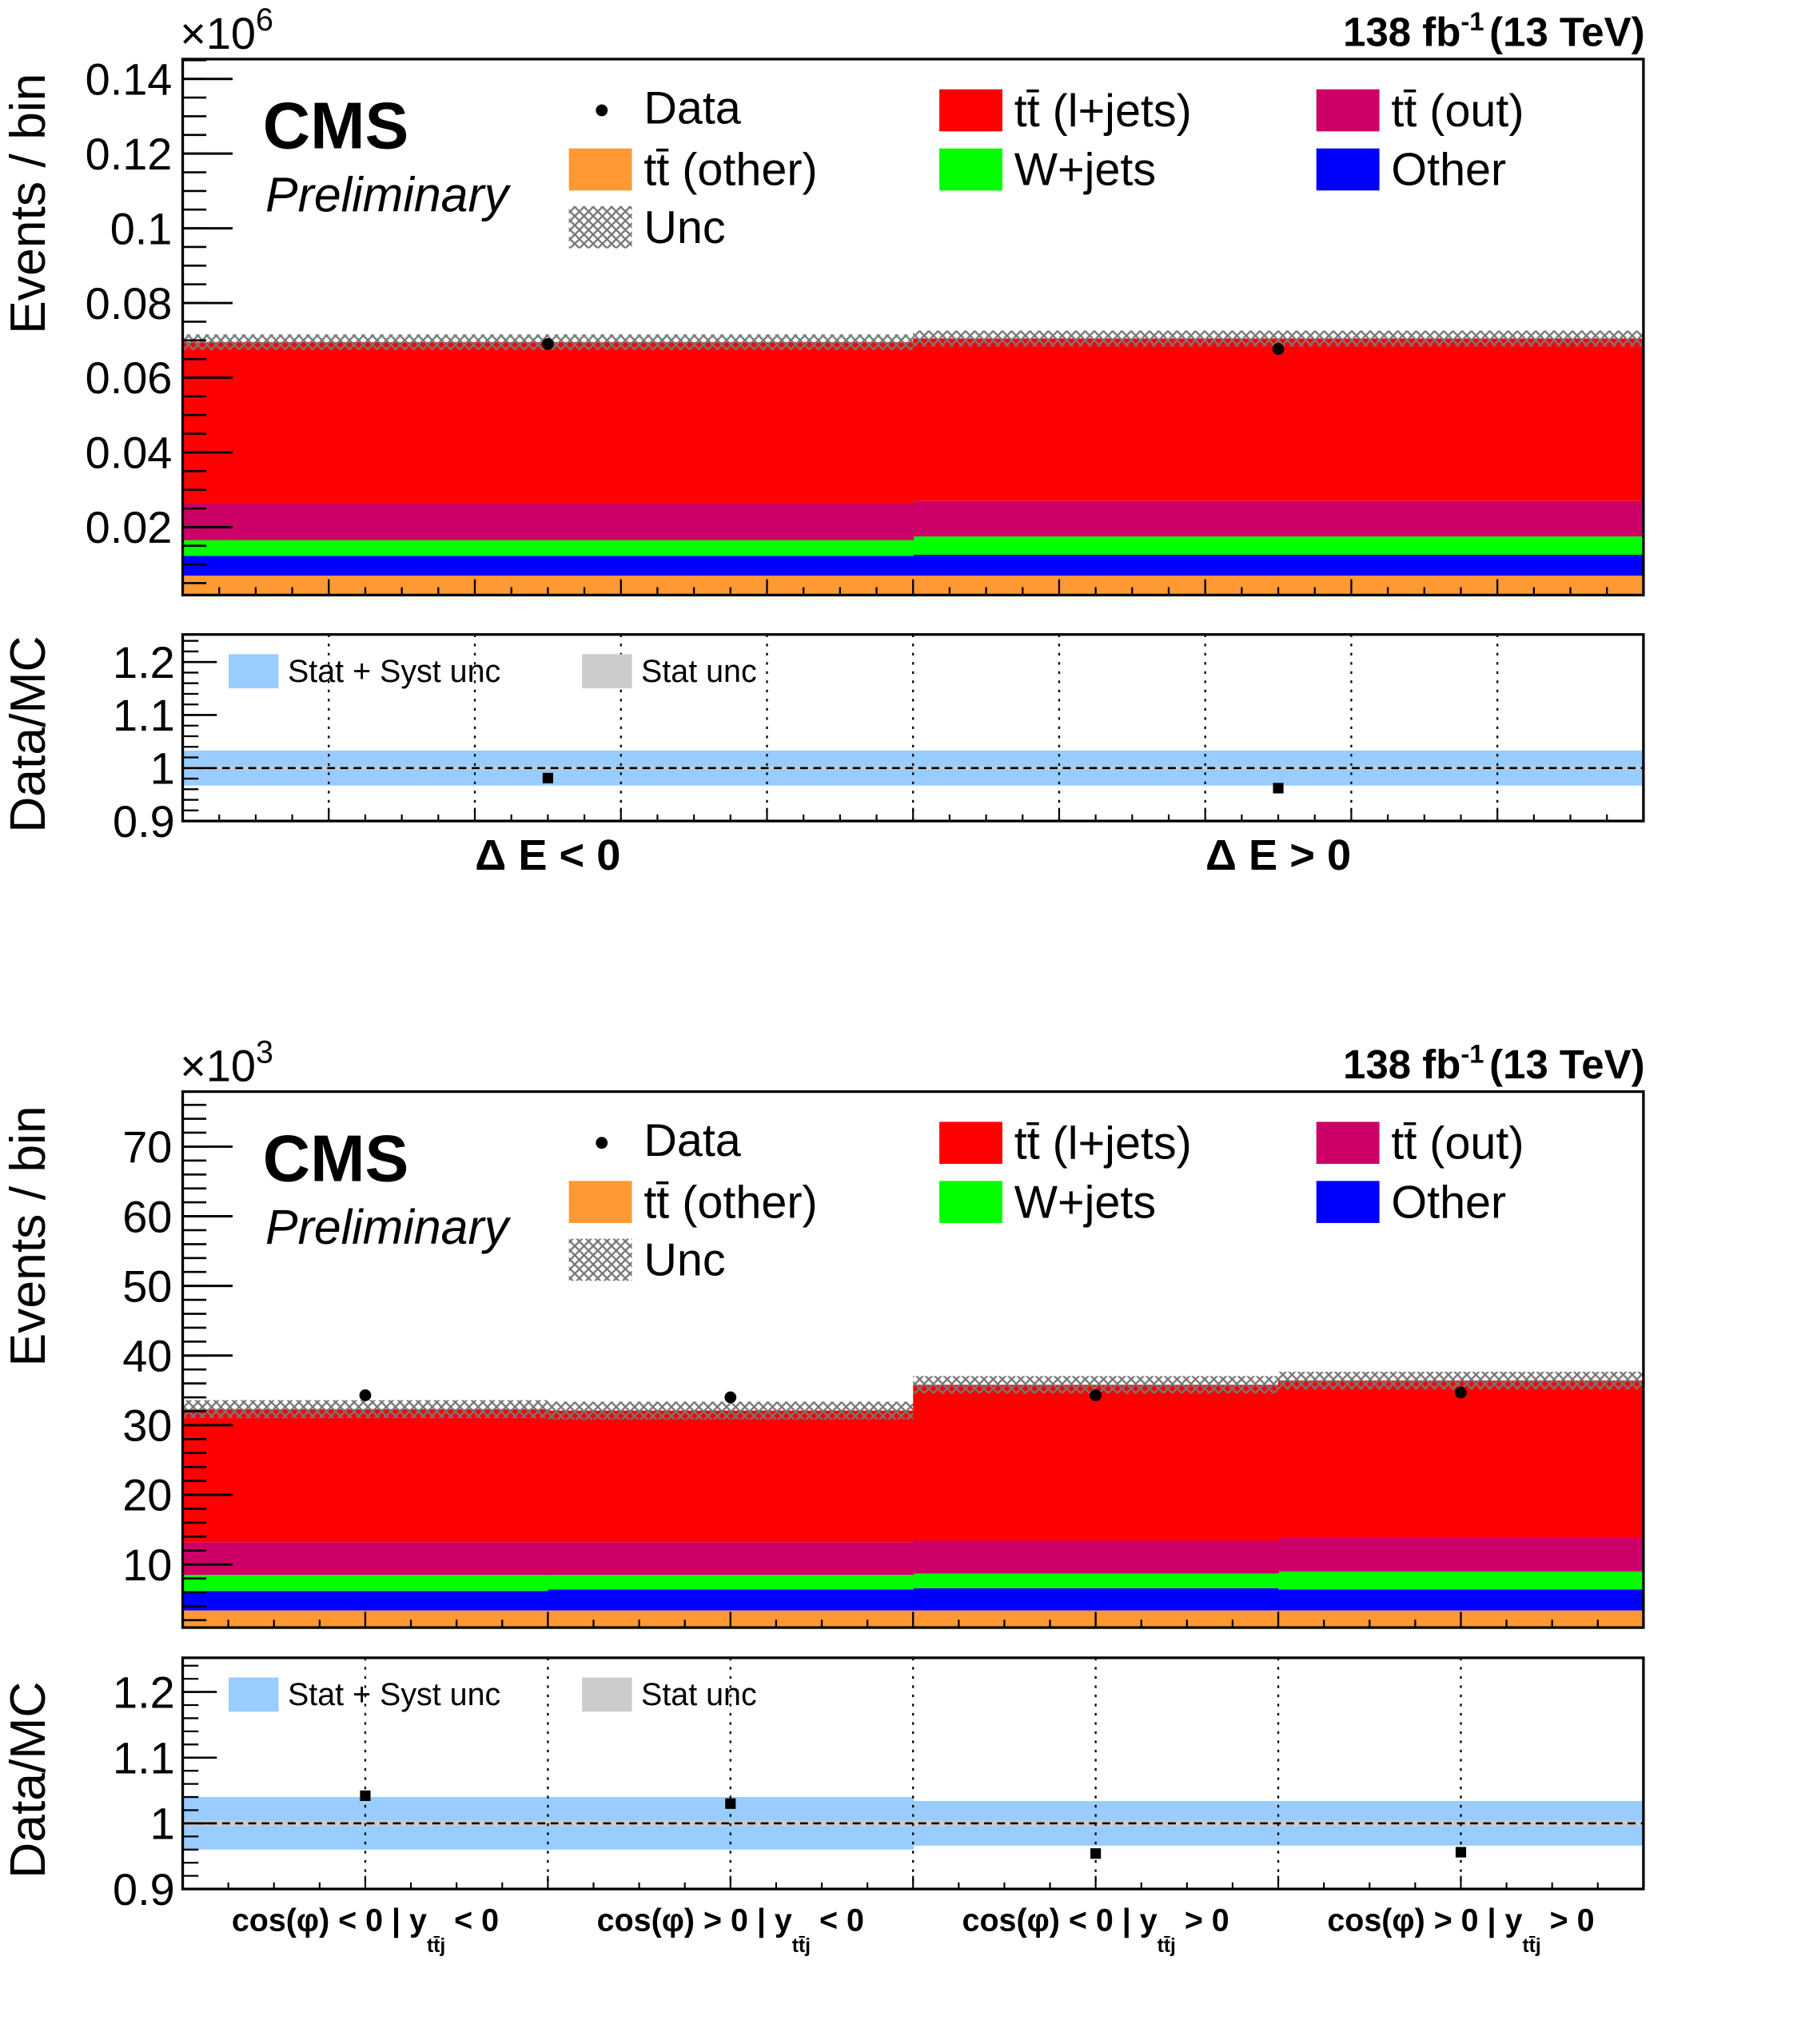 This screenshot has height=2044, width=1813. What do you see at coordinates (1278, 855) in the screenshot?
I see `category-main: Δ E > 0` at bounding box center [1278, 855].